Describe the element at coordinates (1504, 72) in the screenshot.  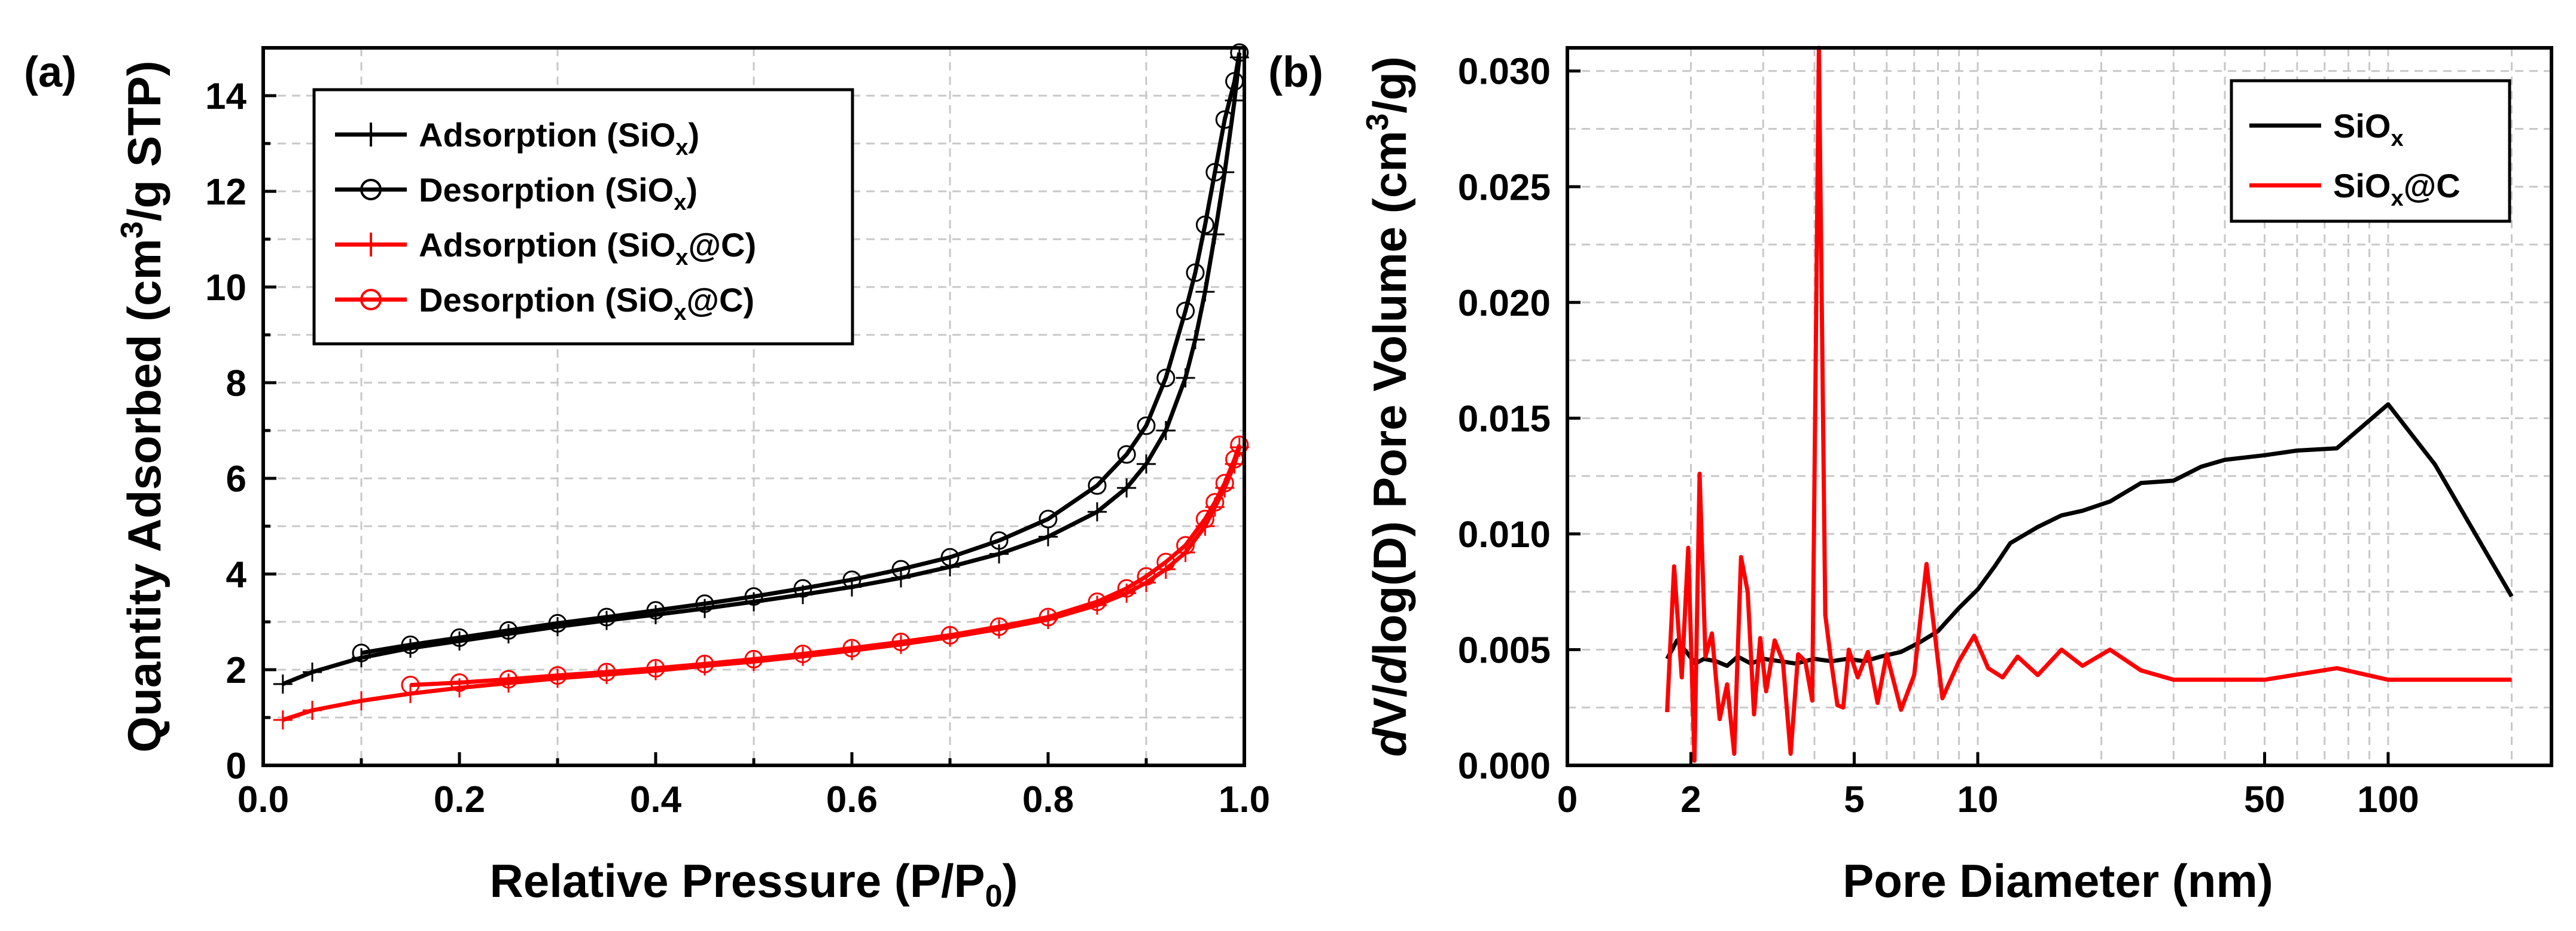
I see `panel-b-y-tick-label: 0.030` at that location.